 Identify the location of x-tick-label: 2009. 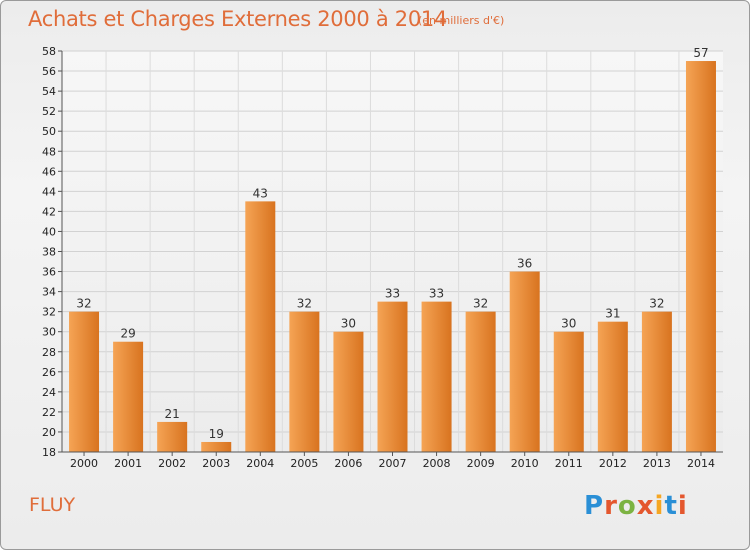
(481, 463).